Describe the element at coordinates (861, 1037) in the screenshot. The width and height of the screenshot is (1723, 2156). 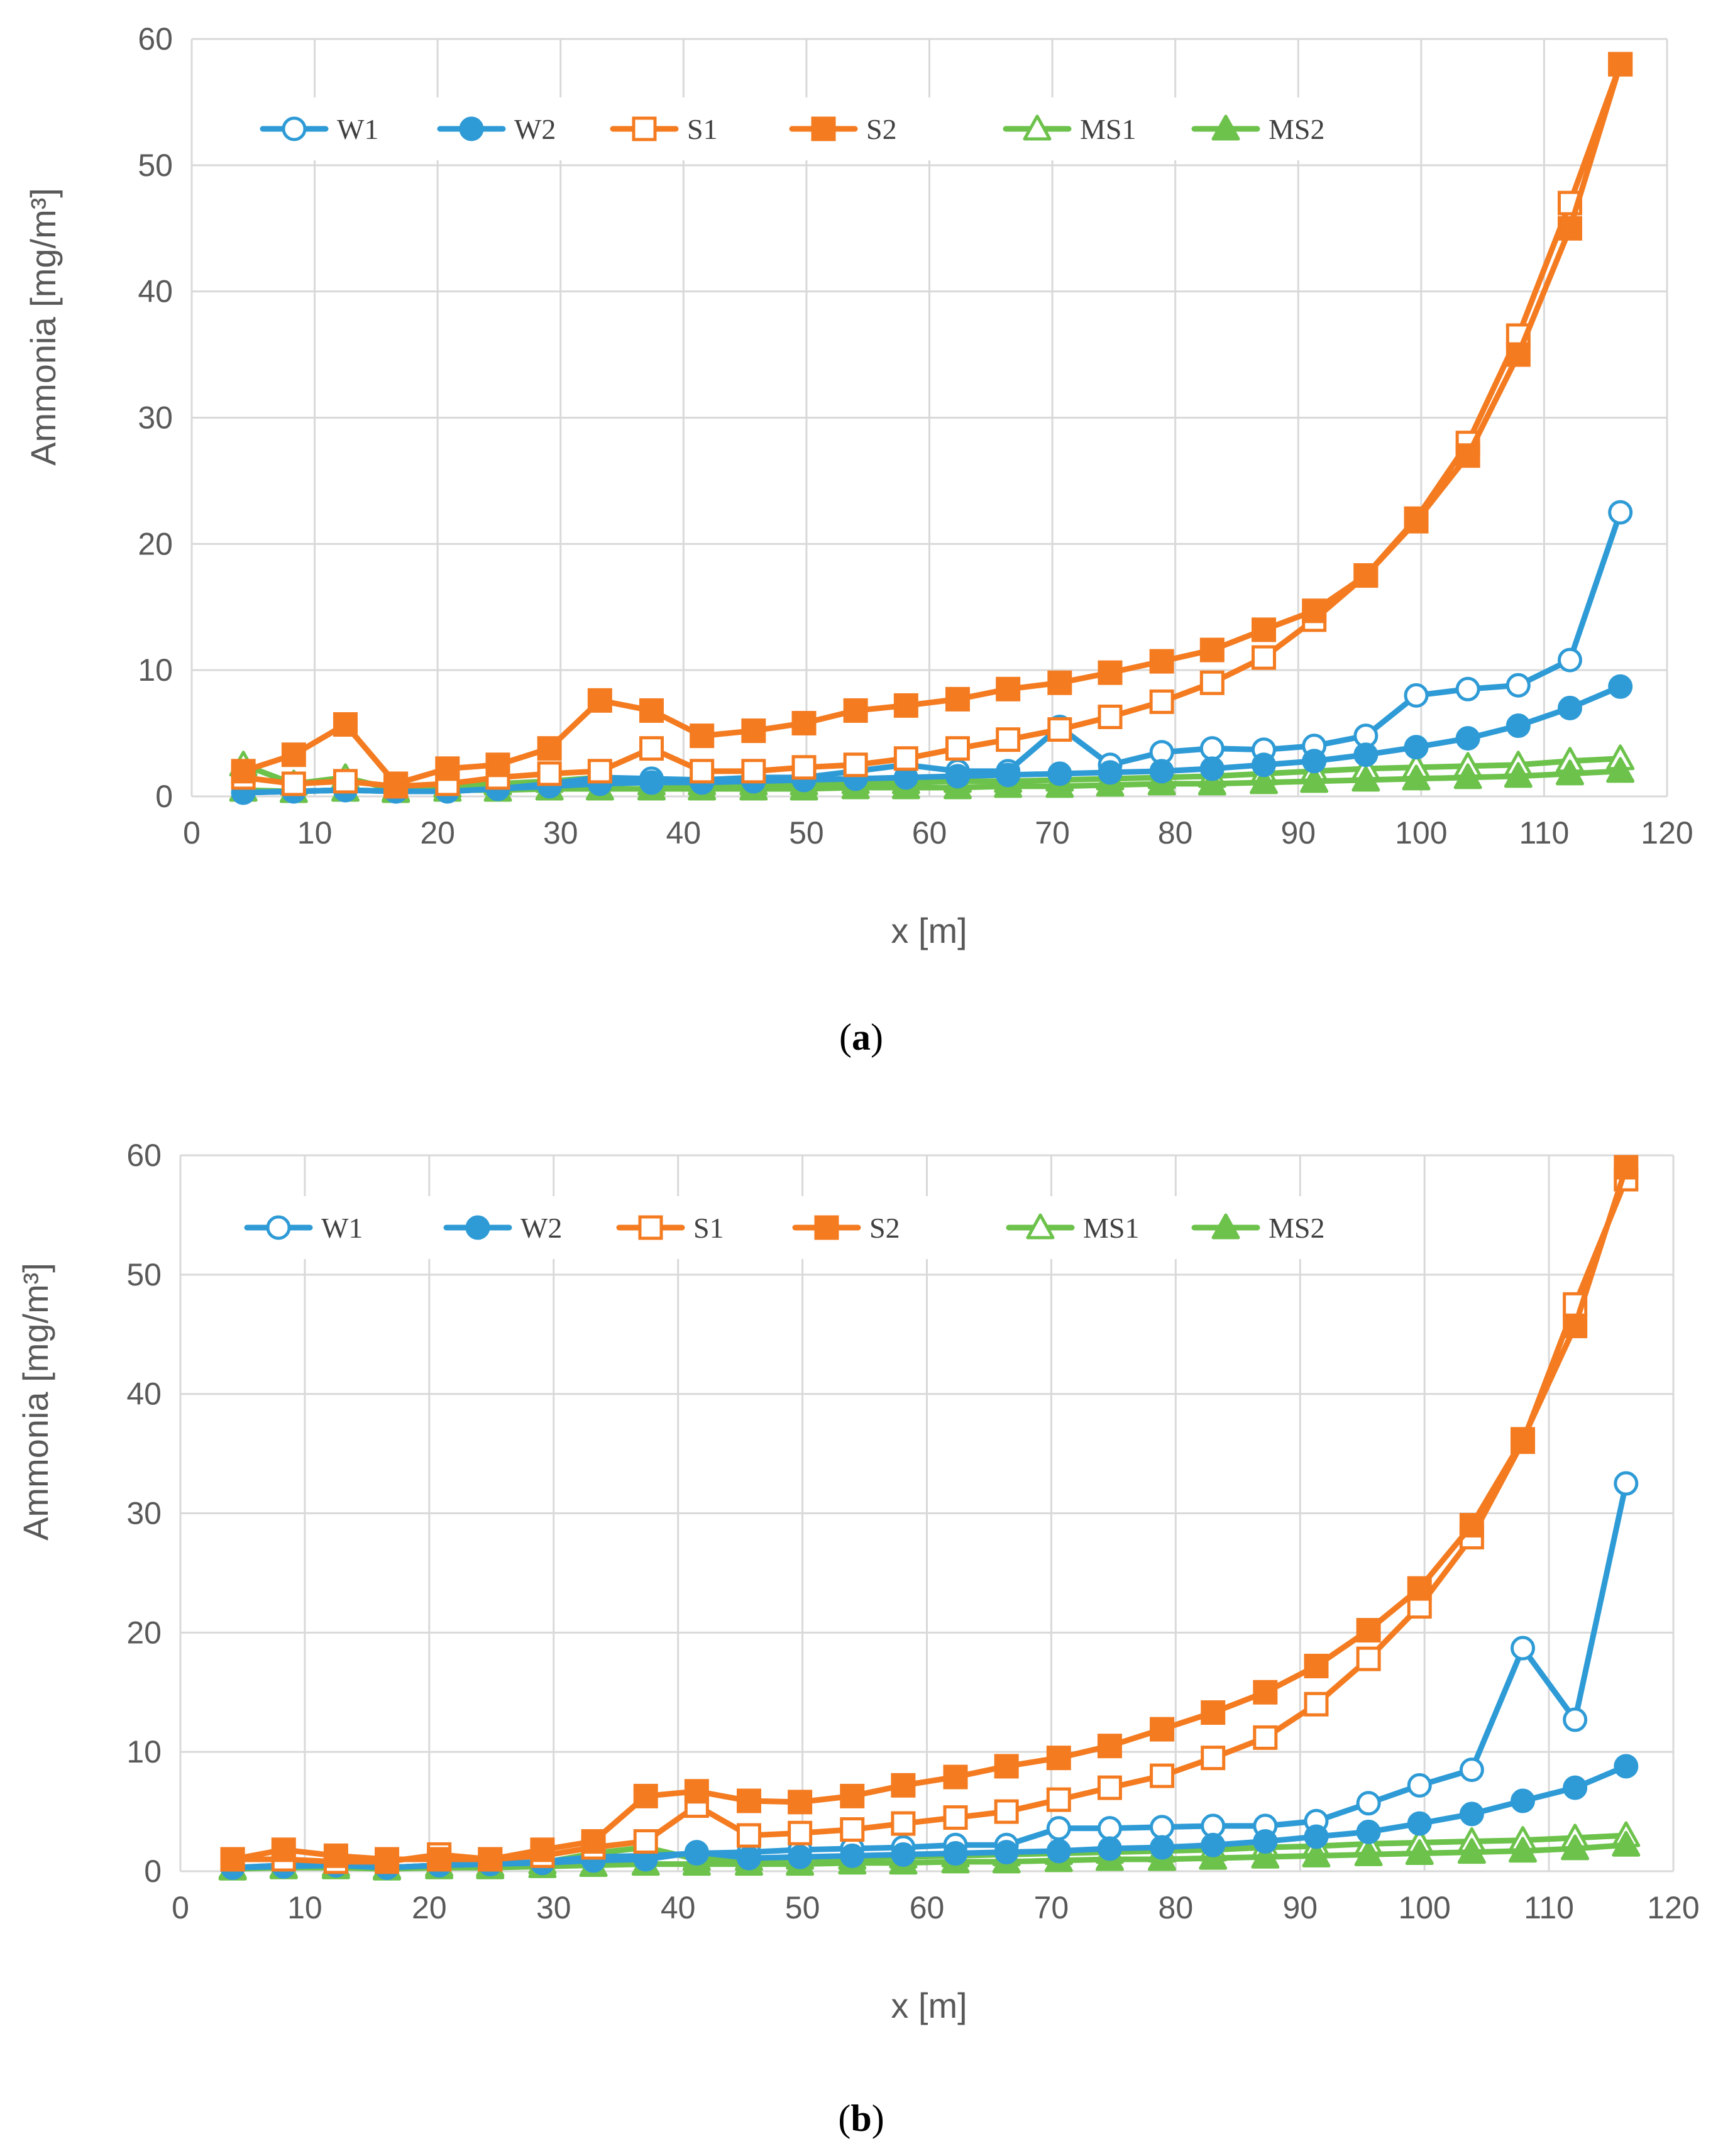
I see `panel-label-a: (a)` at that location.